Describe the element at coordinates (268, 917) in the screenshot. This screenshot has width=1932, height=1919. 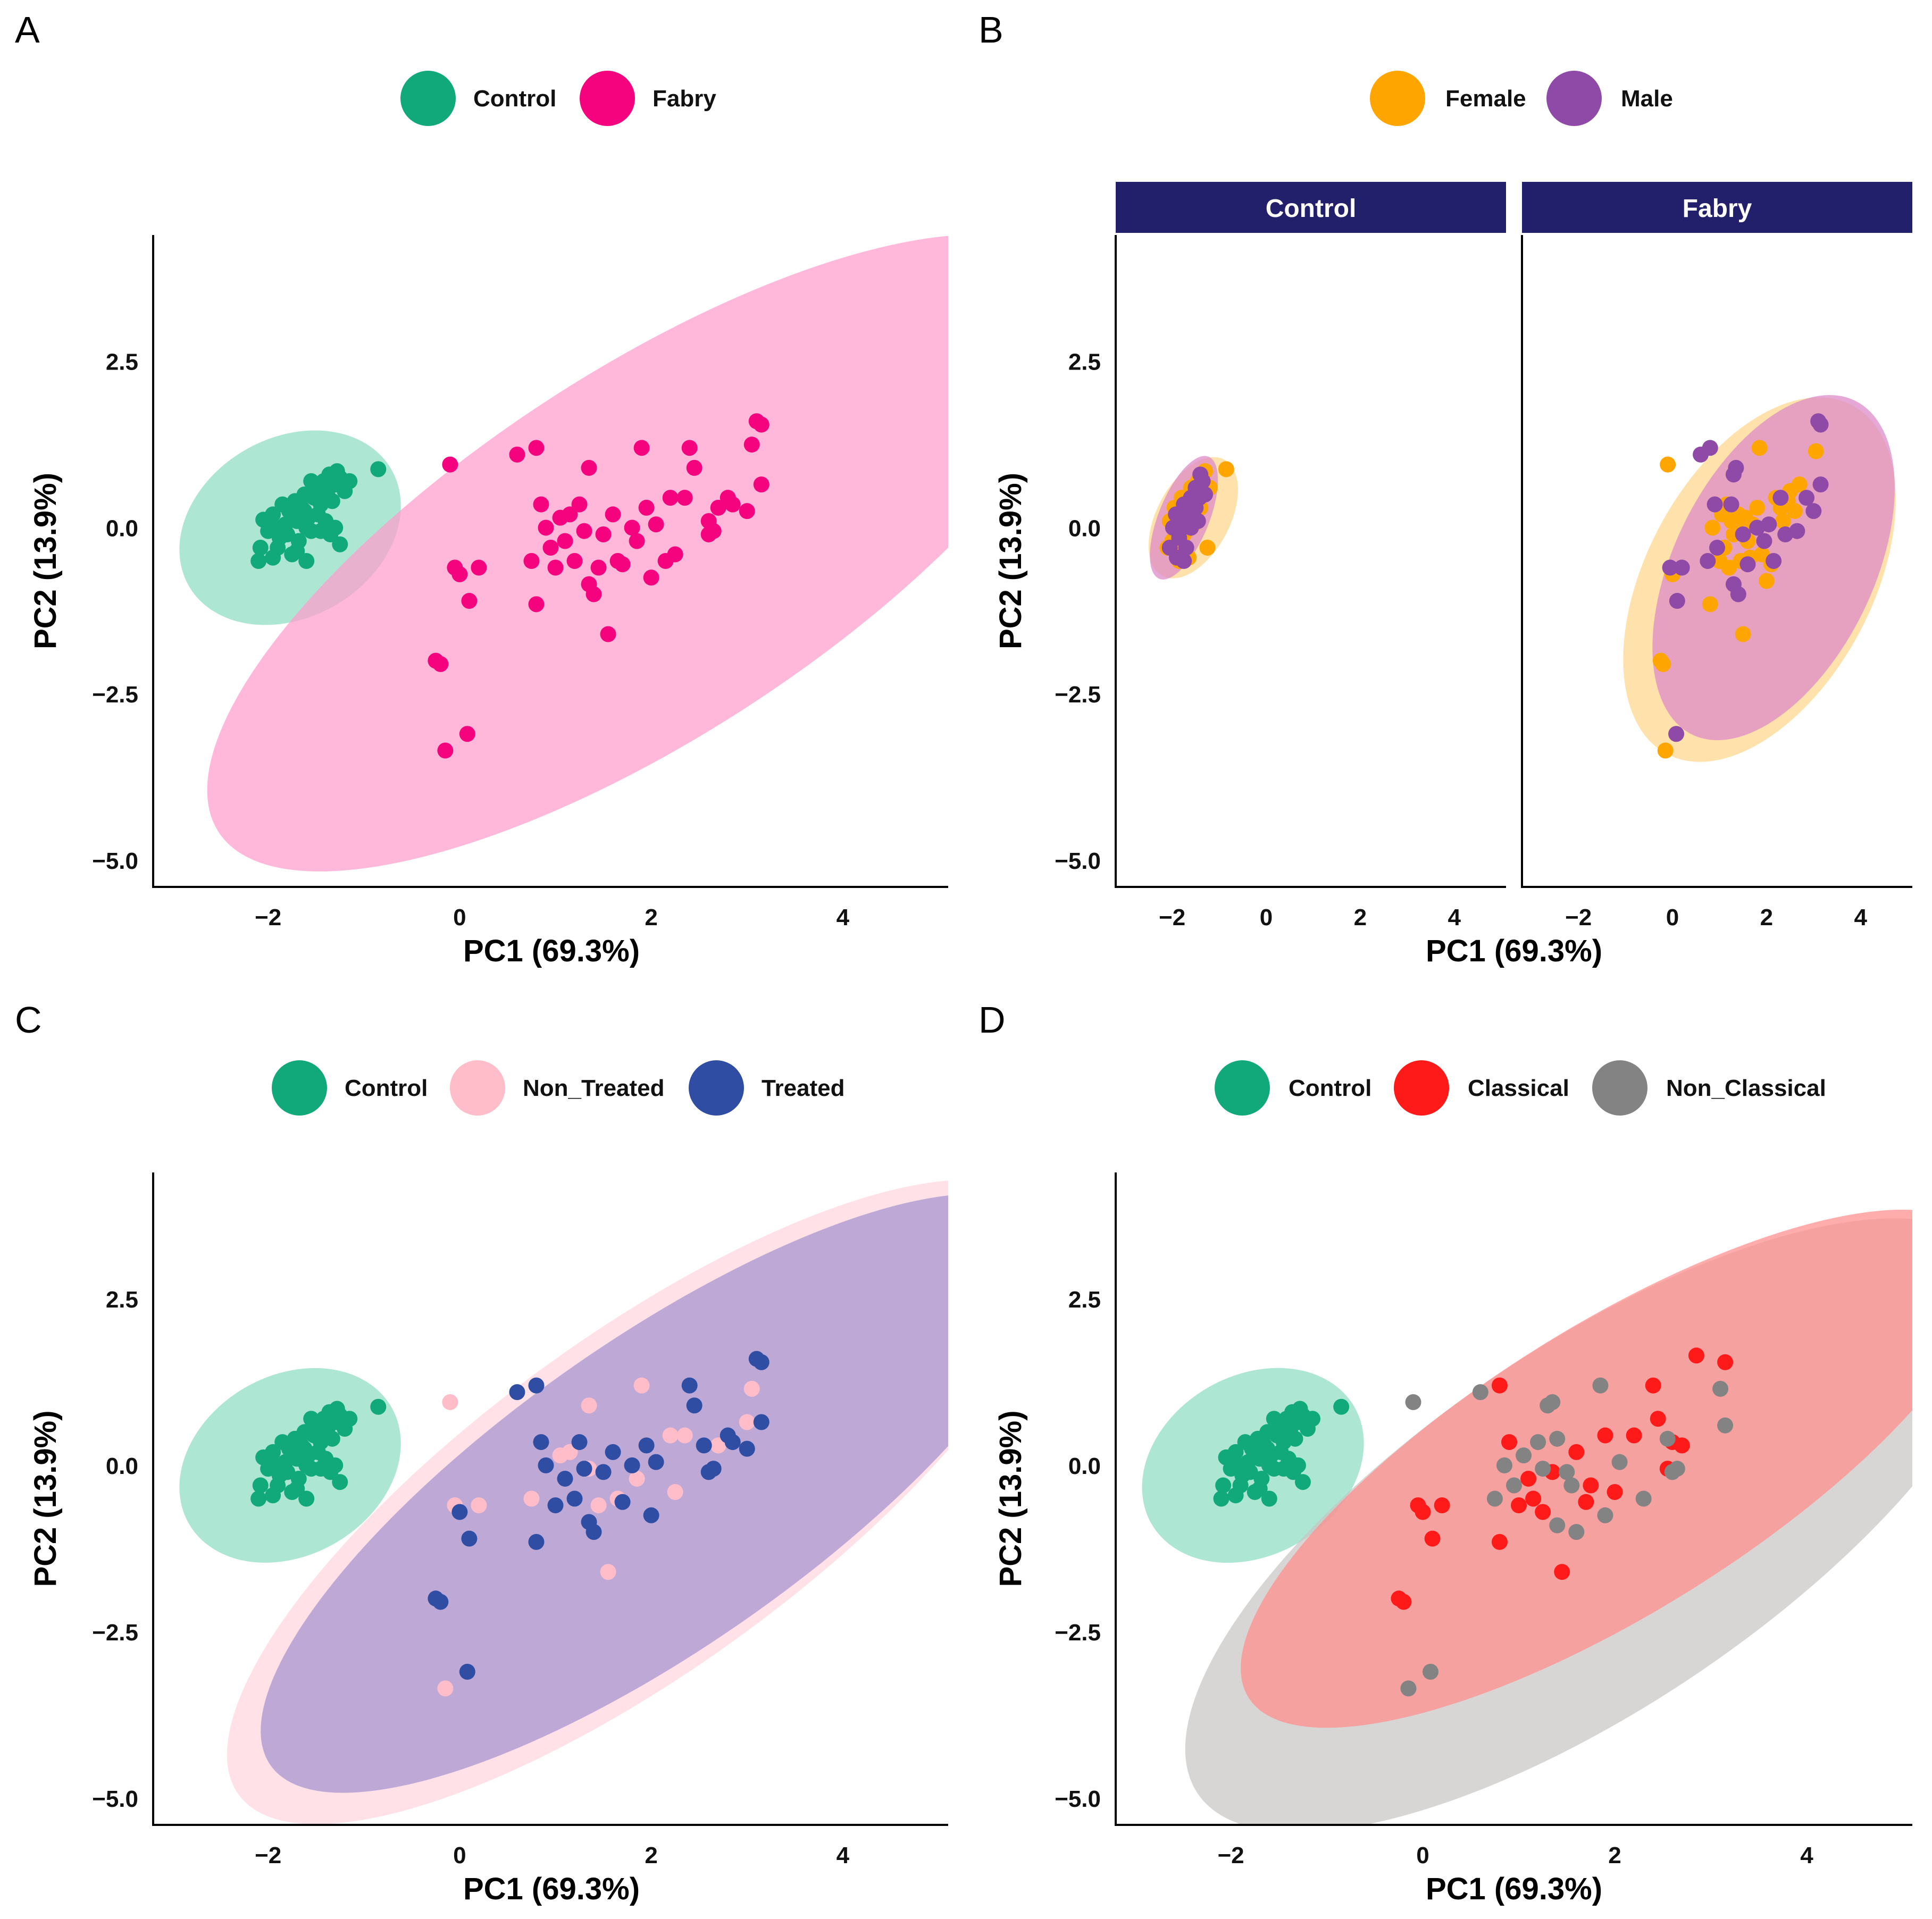
I see `x-tick-label-a: −2` at that location.